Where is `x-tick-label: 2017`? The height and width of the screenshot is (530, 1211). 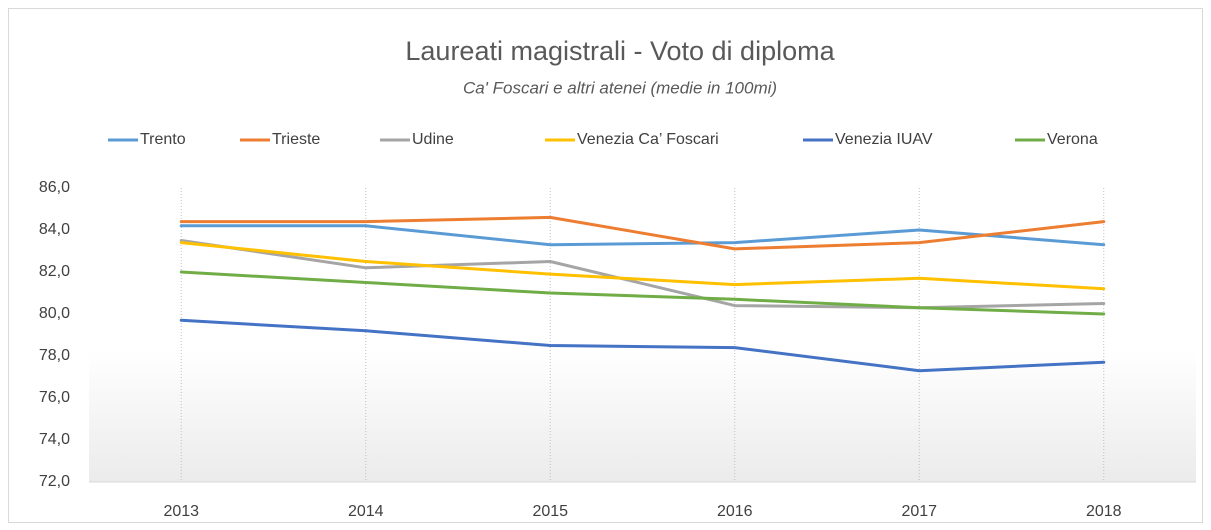 x-tick-label: 2017 is located at coordinates (919, 511).